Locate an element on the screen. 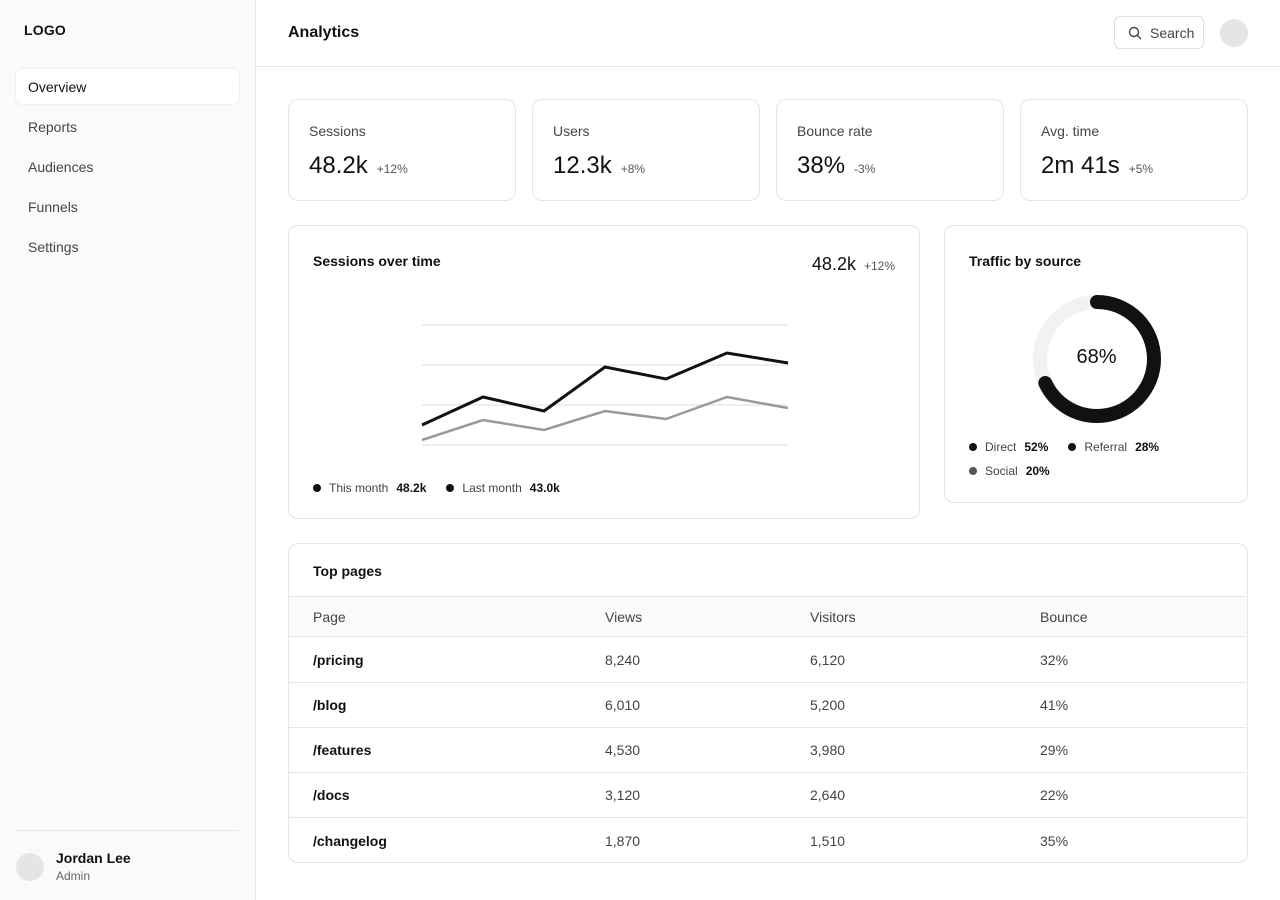 The image size is (1280, 900). cell-page: /features is located at coordinates (342, 750).